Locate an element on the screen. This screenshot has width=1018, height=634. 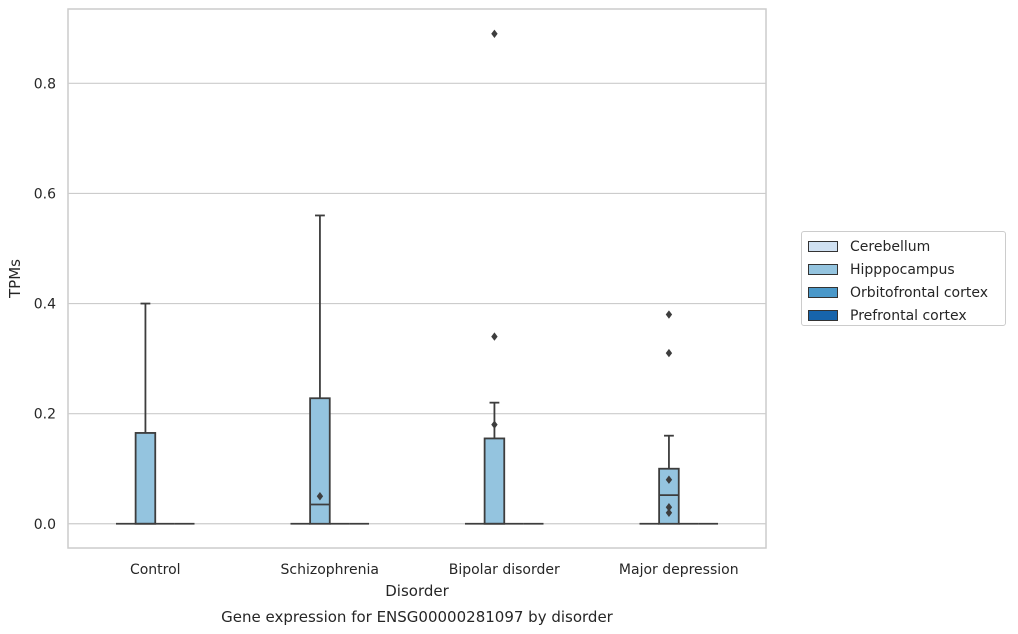
x-tick-label: Bipolar disorder is located at coordinates (504, 570).